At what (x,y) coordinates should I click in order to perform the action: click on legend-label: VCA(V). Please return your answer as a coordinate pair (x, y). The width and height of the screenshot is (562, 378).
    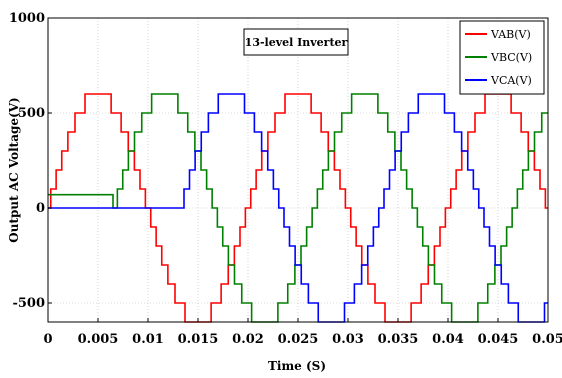
    Looking at the image, I should click on (511, 80).